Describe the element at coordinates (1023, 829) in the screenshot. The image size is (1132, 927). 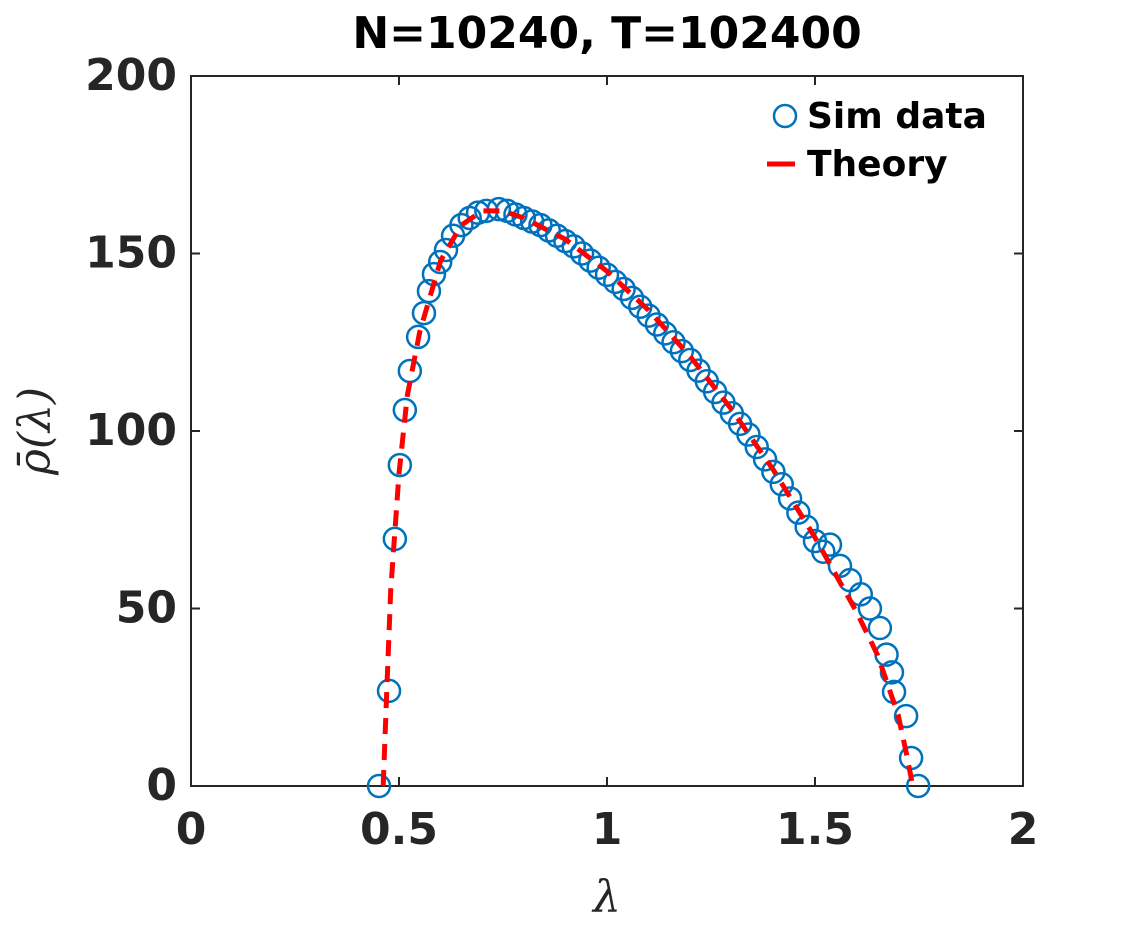
I see `x-tick-label: 2` at that location.